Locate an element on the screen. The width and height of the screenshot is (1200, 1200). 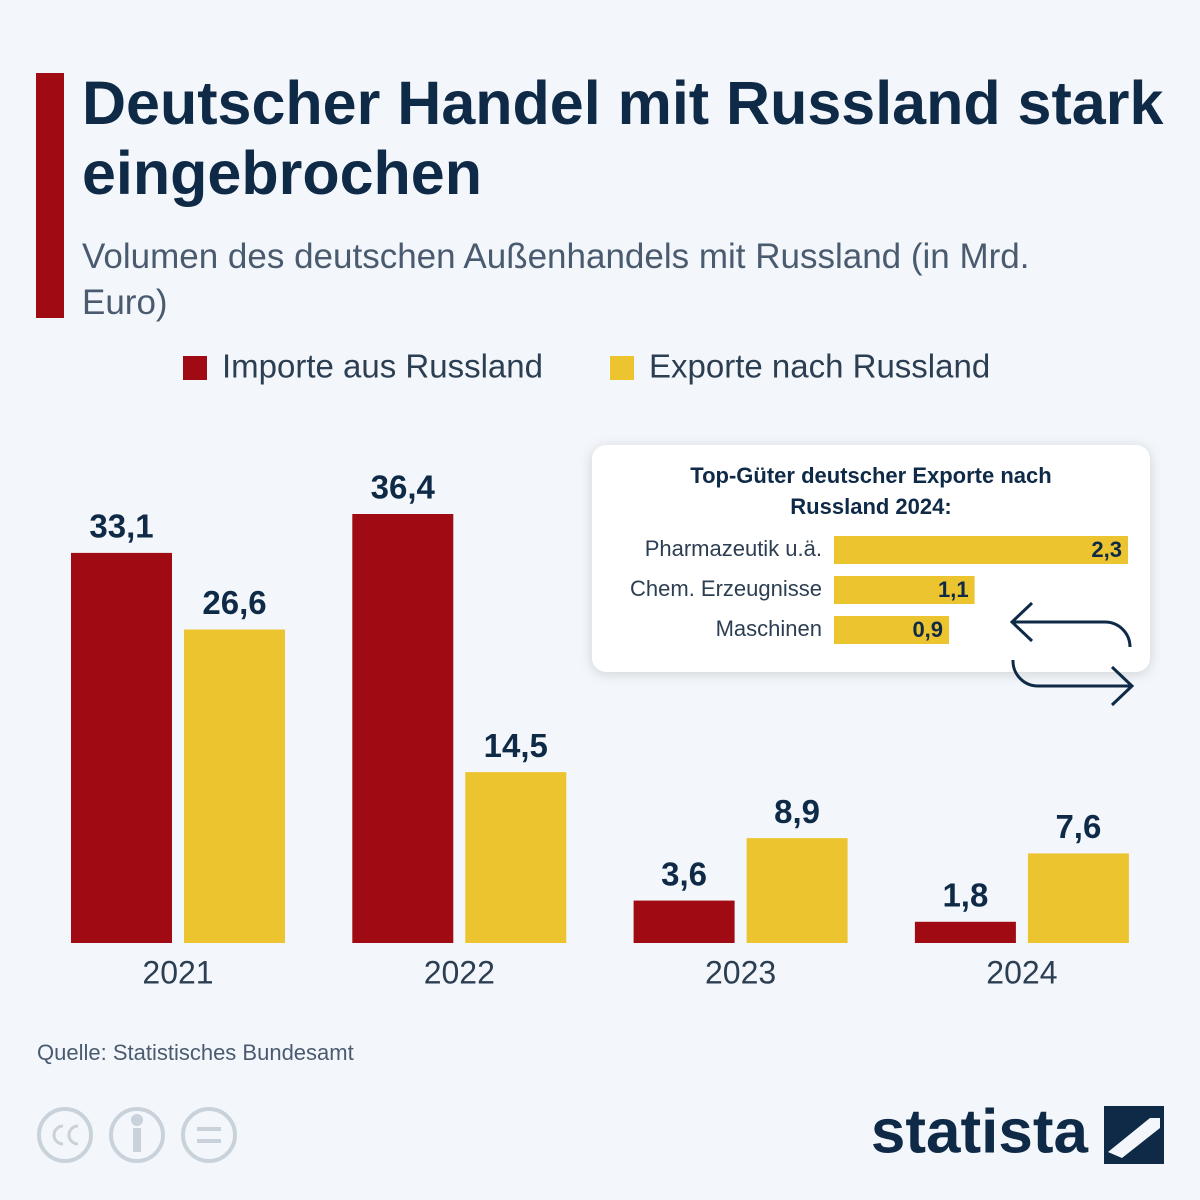
brand-logo-icon is located at coordinates (1134, 1135).